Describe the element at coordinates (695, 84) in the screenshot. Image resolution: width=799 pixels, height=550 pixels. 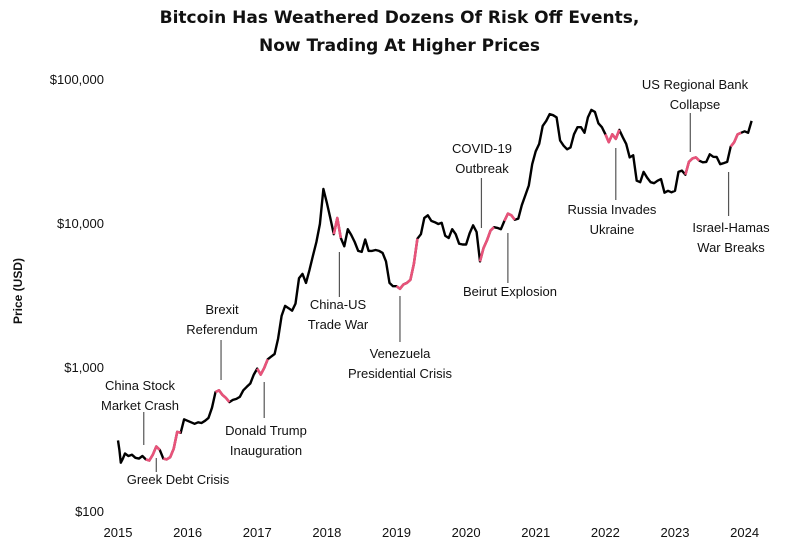
I see `annotation-label: US Regional Bank` at that location.